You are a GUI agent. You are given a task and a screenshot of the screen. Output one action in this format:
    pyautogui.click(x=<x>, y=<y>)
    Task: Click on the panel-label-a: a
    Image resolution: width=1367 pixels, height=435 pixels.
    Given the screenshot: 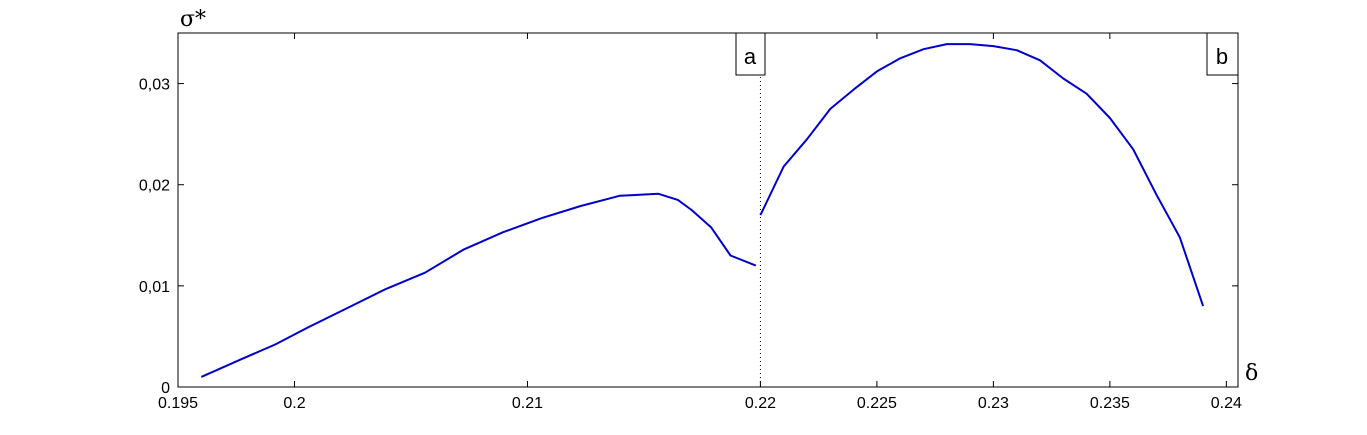 What is the action you would take?
    pyautogui.click(x=750, y=56)
    